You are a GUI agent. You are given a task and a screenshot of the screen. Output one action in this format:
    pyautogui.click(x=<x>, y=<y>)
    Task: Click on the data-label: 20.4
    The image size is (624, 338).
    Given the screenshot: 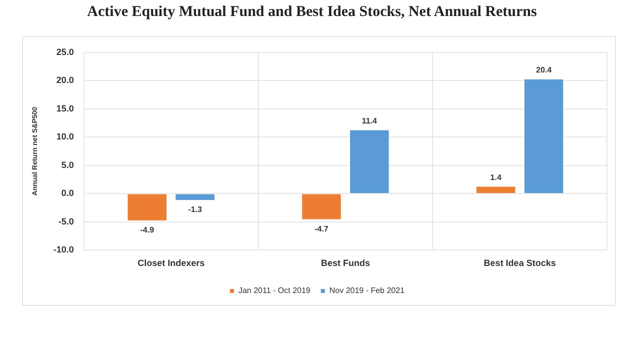 What is the action you would take?
    pyautogui.click(x=544, y=70)
    